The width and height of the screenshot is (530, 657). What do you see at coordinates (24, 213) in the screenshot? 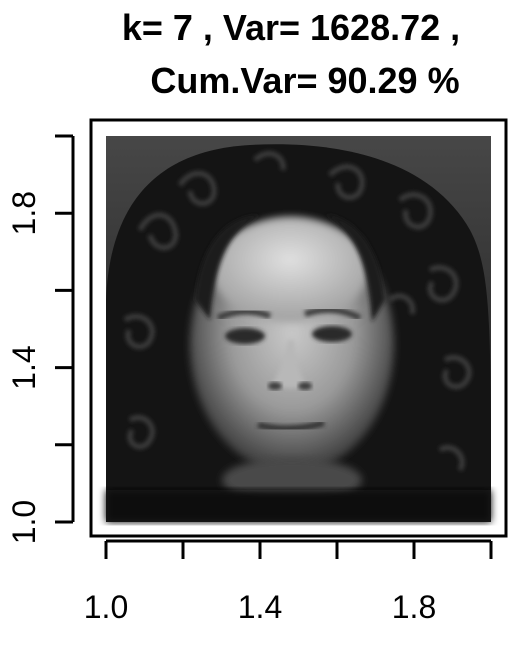
I see `y-tick-label-2: 1.8` at bounding box center [24, 213].